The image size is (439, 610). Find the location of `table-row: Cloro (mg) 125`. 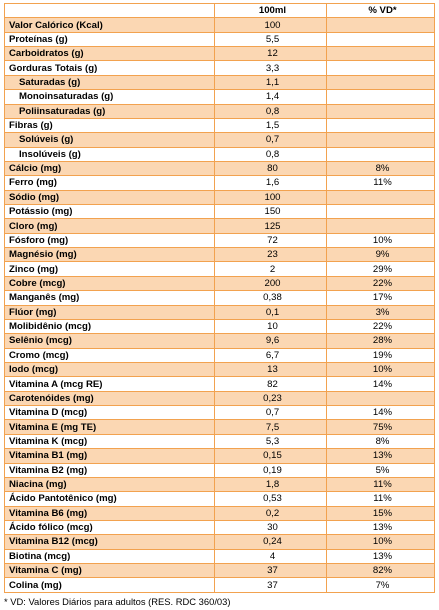

table-row: Cloro (mg) 125 is located at coordinates (219, 226).